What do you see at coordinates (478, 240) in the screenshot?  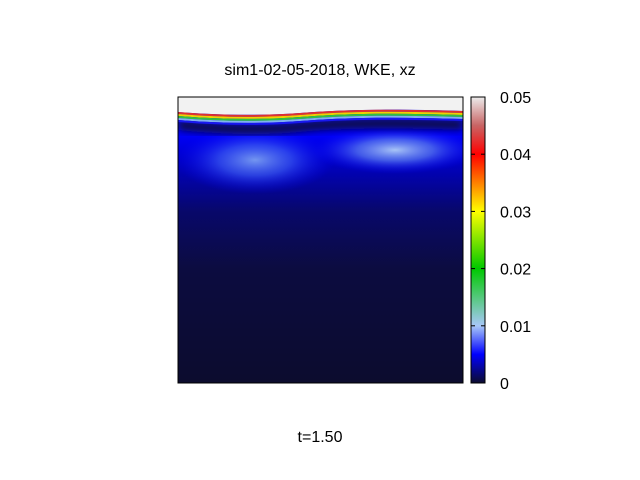 I see `colorbar-gradient` at bounding box center [478, 240].